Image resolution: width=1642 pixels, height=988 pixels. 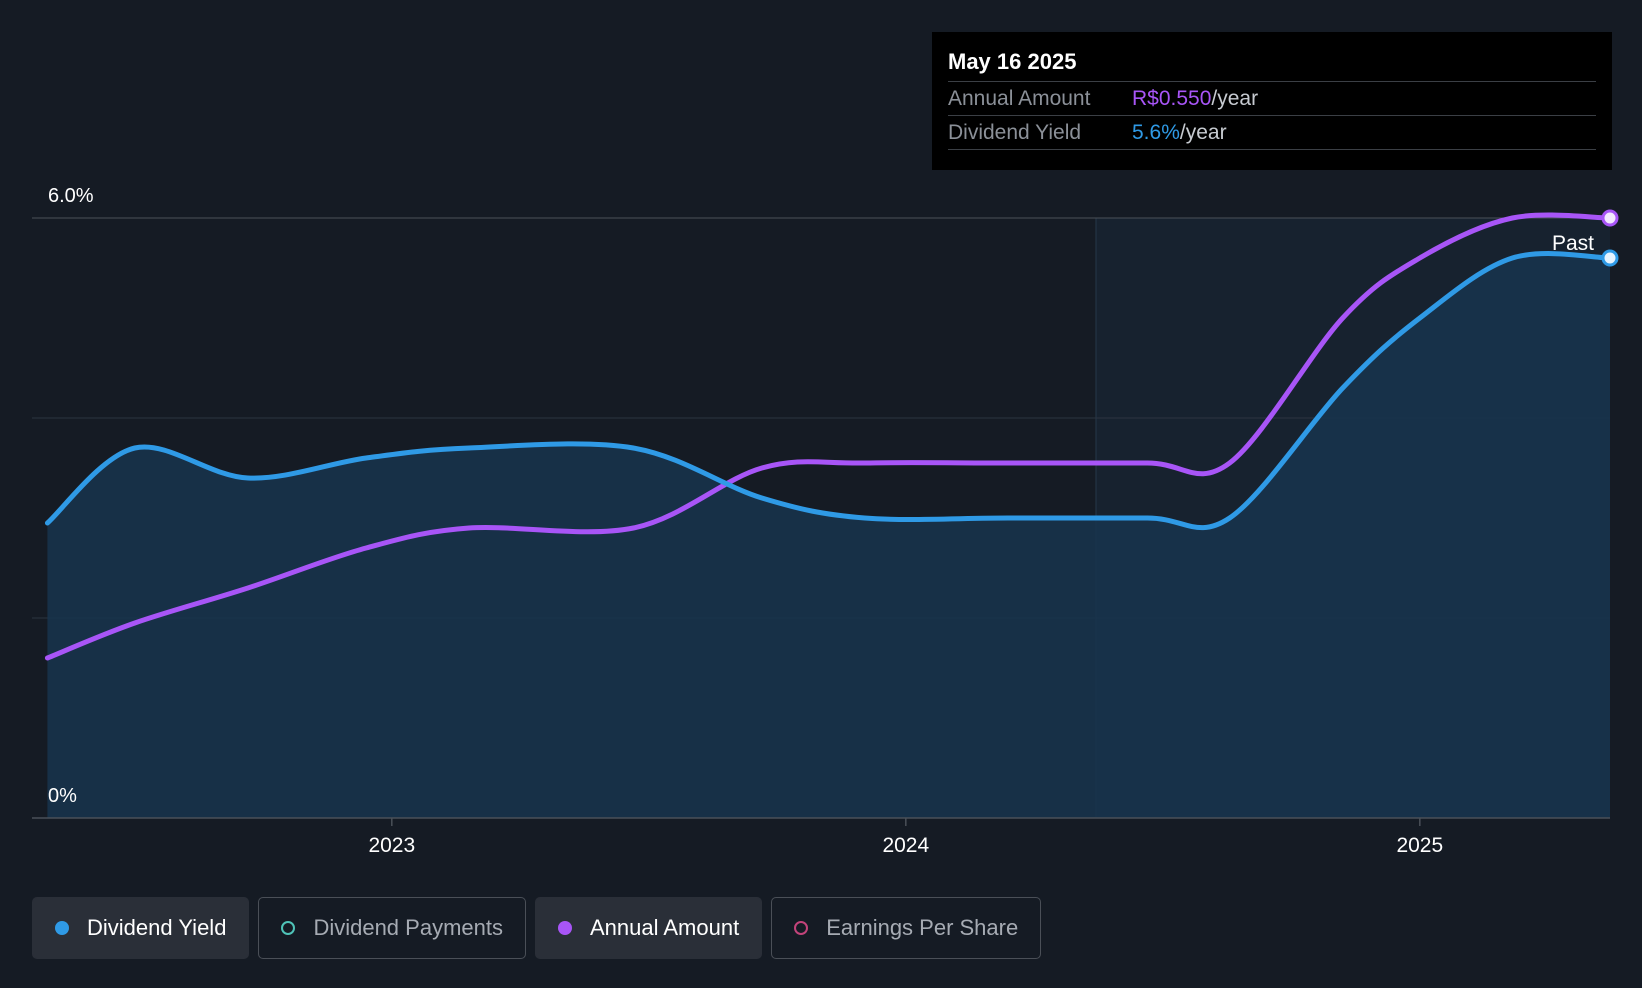 What do you see at coordinates (1015, 132) in the screenshot?
I see `tooltip-label: Dividend Yield` at bounding box center [1015, 132].